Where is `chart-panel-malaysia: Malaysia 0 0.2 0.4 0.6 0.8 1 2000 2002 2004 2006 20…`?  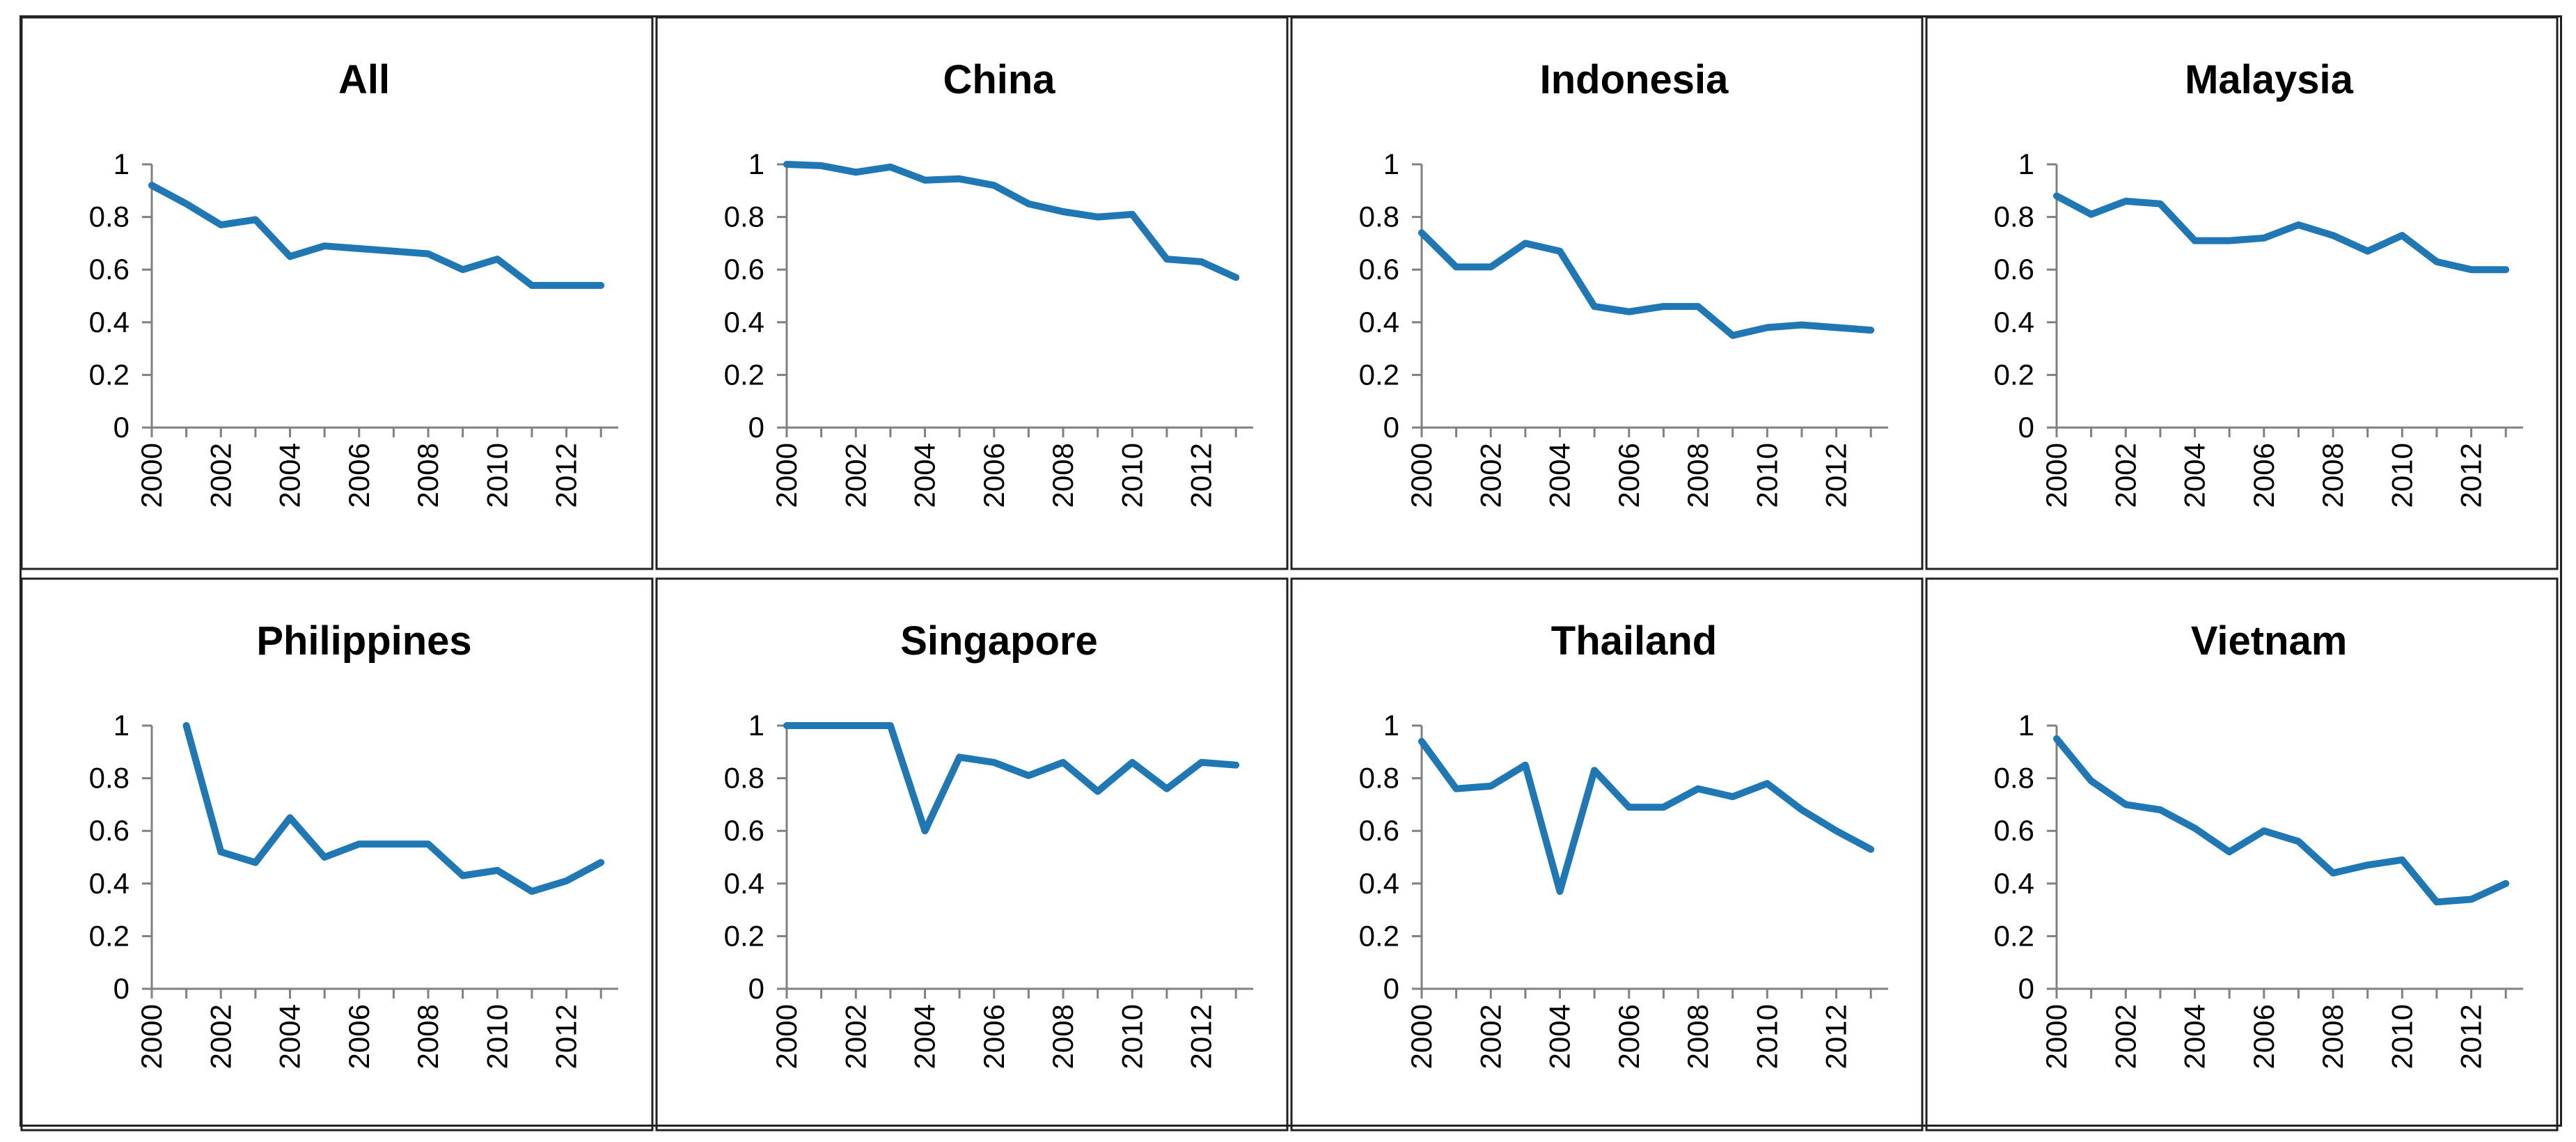
chart-panel-malaysia: Malaysia 0 0.2 0.4 0.6 0.8 1 2000 2002 2004 2006 20… is located at coordinates (2241, 293).